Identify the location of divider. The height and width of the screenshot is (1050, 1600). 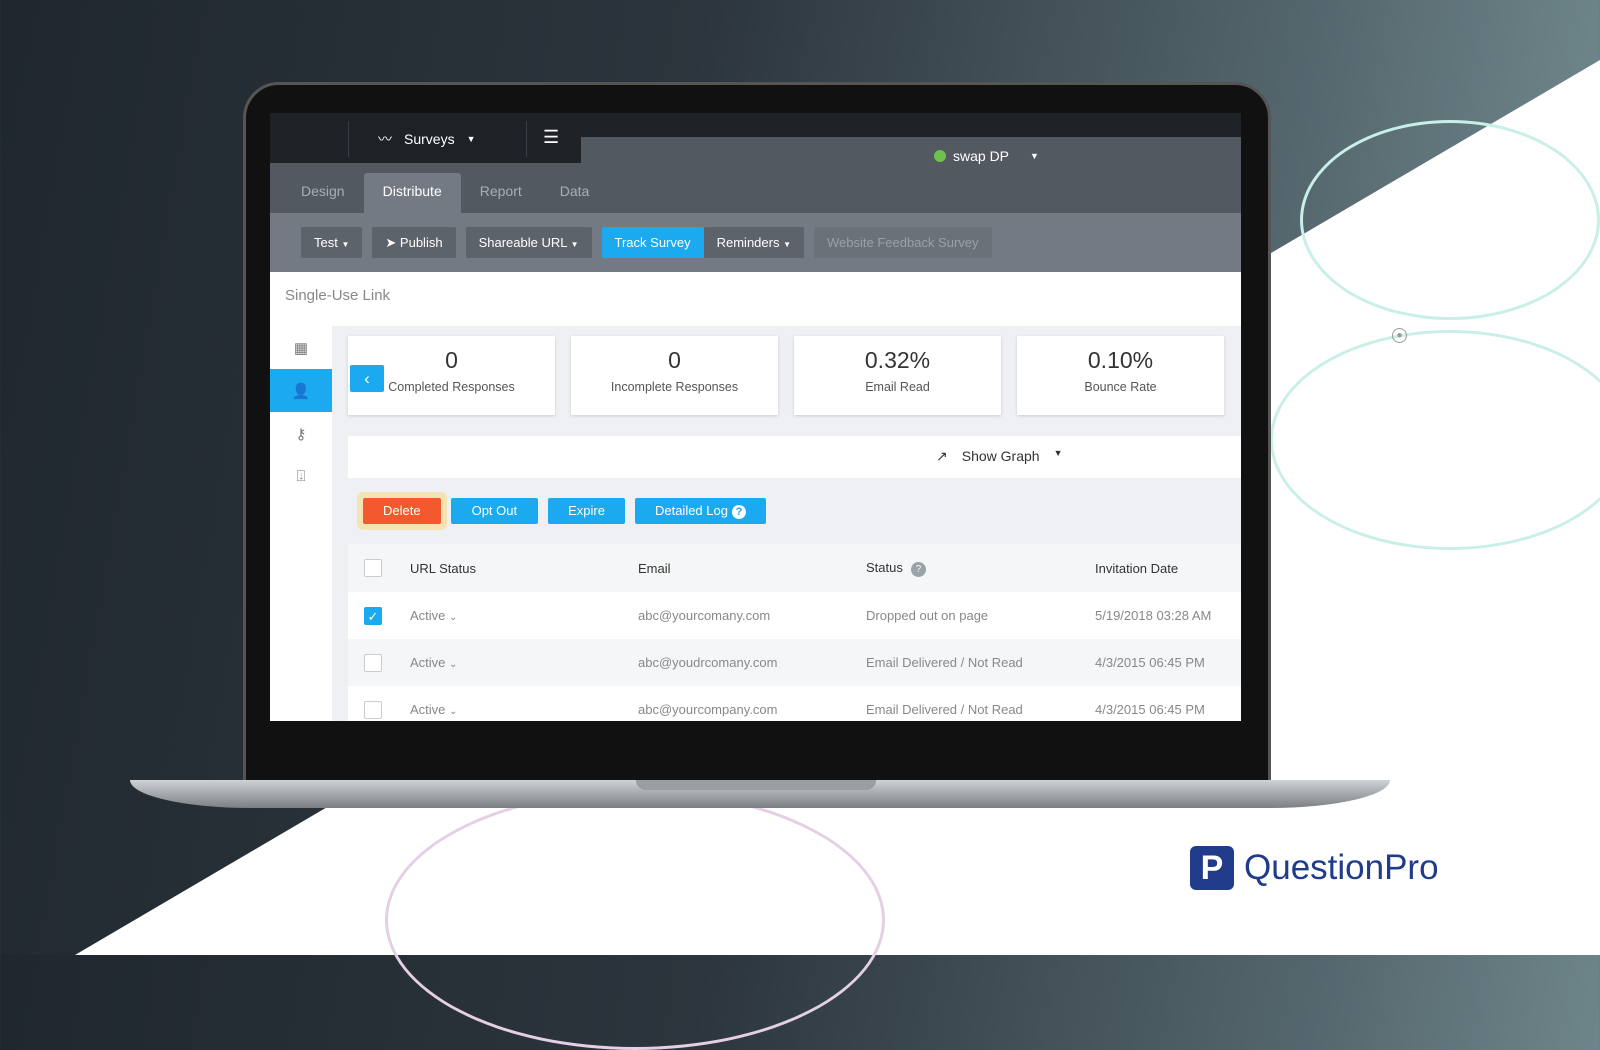
(526, 139).